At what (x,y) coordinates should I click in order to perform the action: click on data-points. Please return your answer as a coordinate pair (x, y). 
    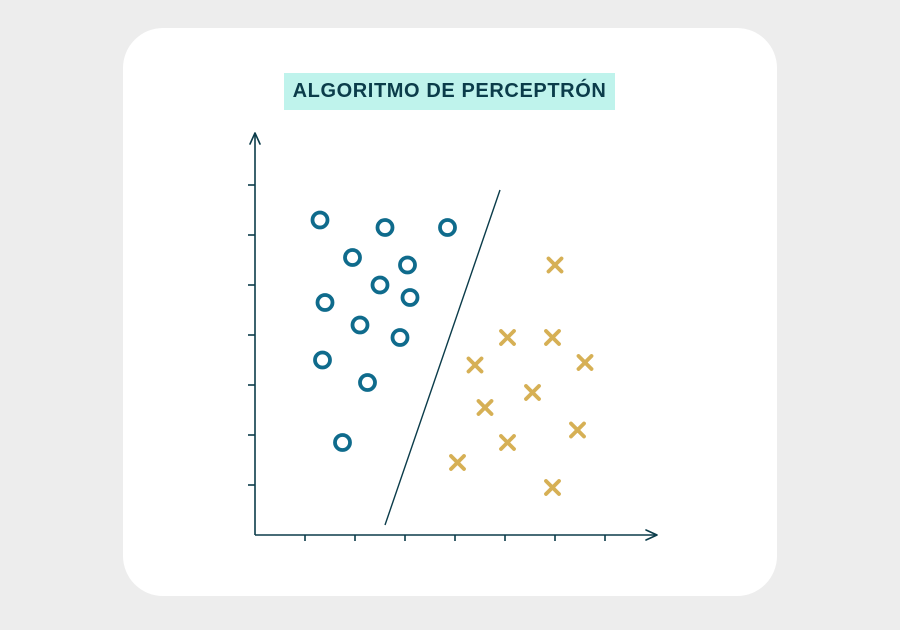
    Looking at the image, I should click on (452, 353).